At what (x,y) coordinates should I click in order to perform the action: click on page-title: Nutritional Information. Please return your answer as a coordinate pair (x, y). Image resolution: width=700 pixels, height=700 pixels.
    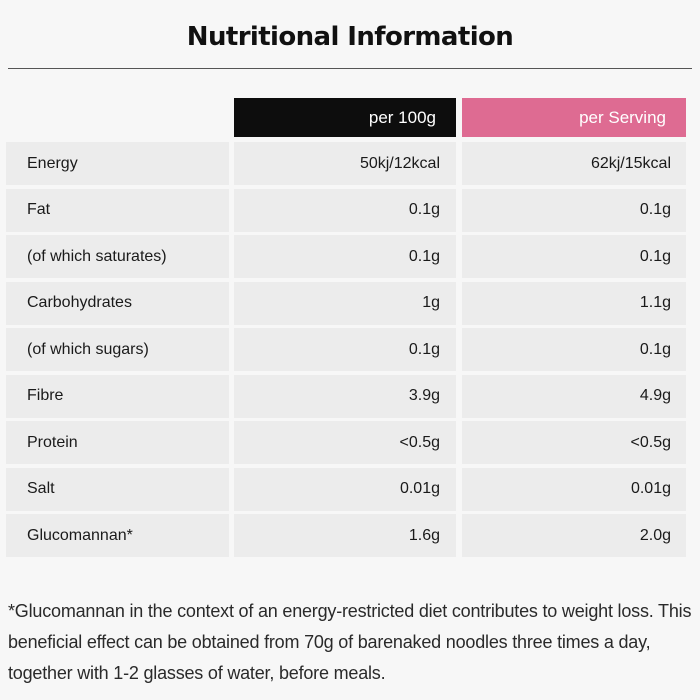
    Looking at the image, I should click on (350, 37).